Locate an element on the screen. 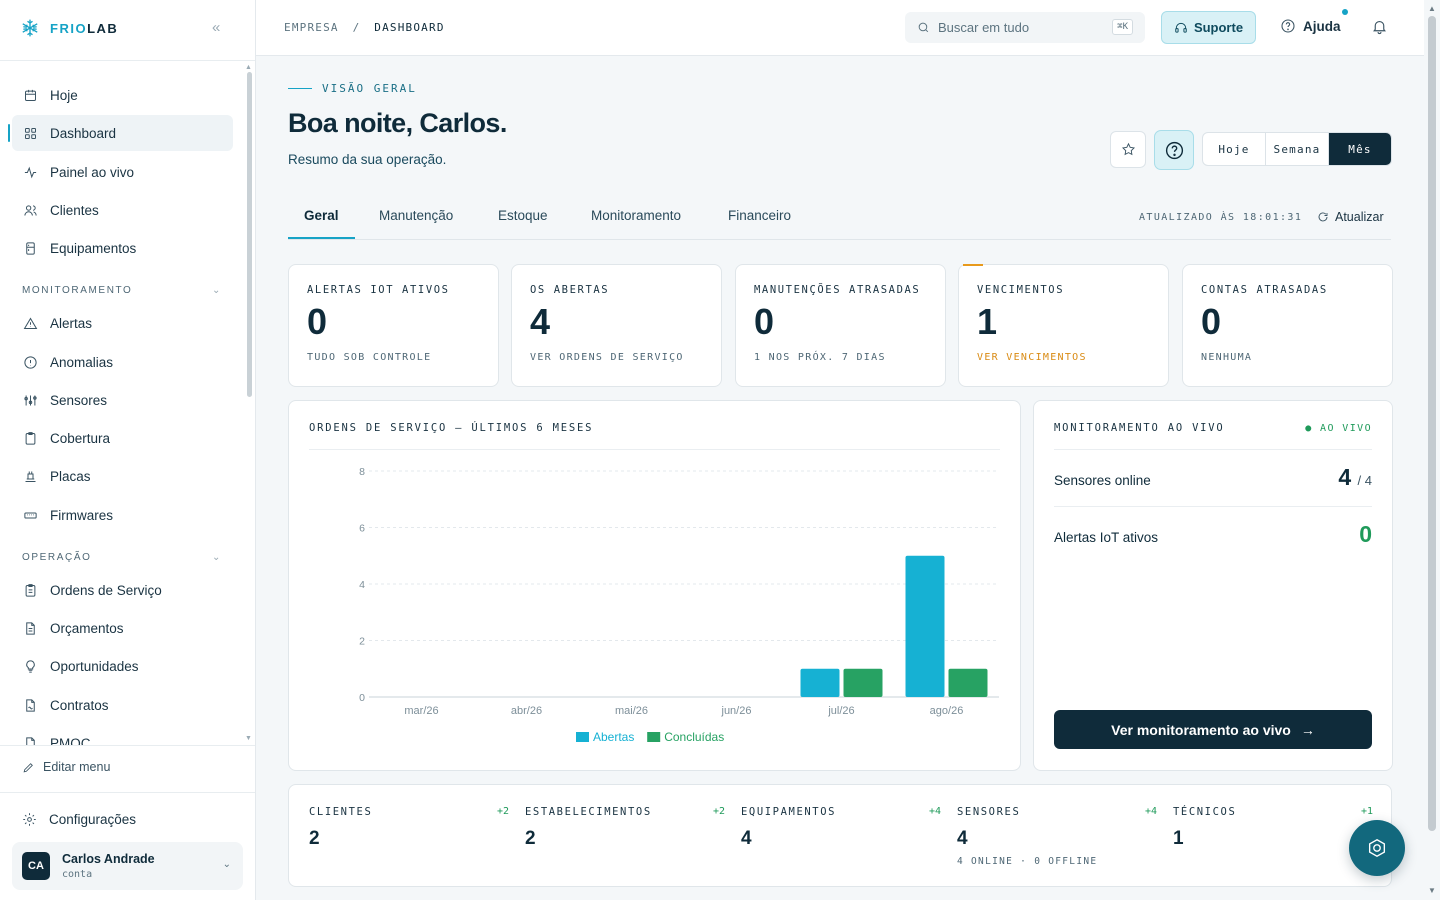  sidebar-item-painel-ao-vivo: Painel ao vivo is located at coordinates (122, 172).